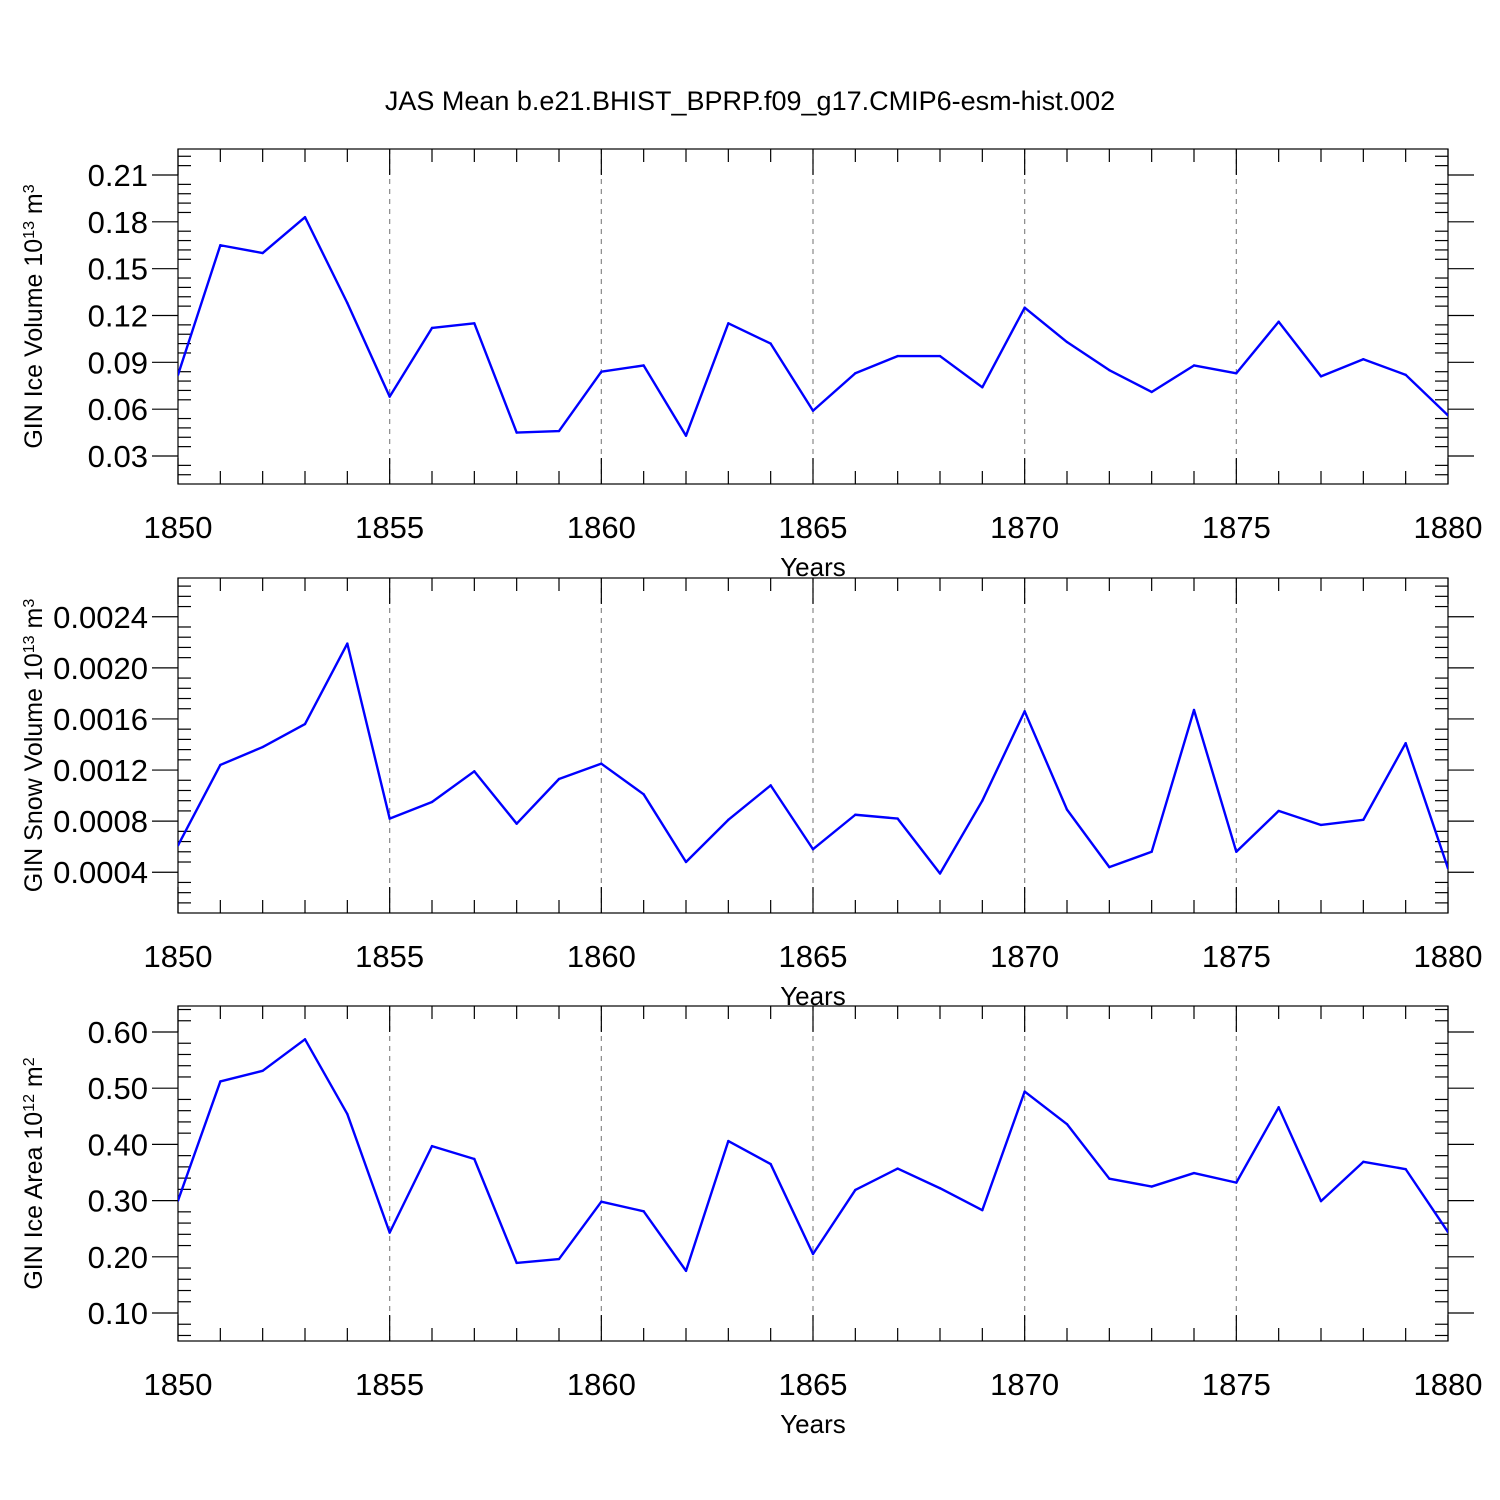  What do you see at coordinates (34, 316) in the screenshot?
I see `y-axis-label: GIN Ice Volume 1013 m3` at bounding box center [34, 316].